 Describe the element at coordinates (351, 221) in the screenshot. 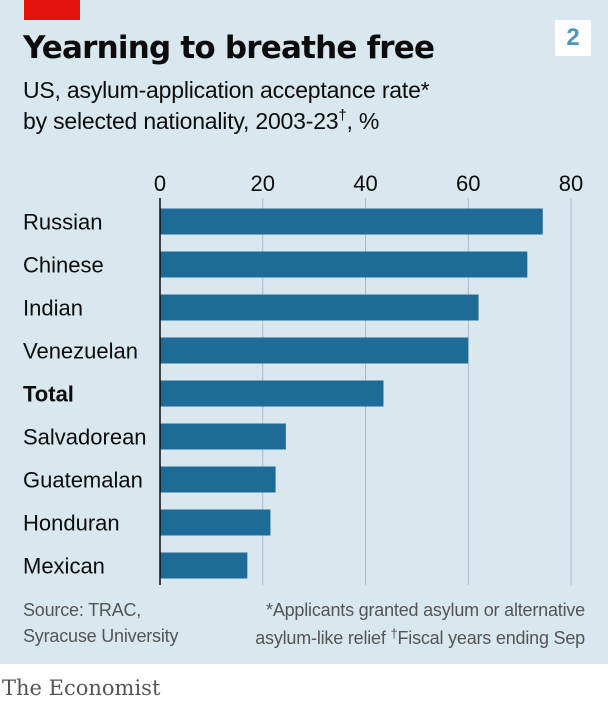

I see `bar-russian` at that location.